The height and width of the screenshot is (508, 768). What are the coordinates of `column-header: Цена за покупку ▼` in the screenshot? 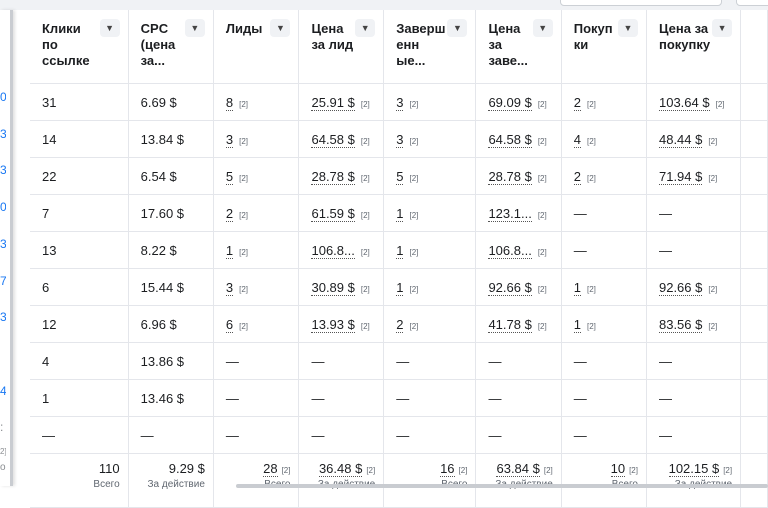 It's located at (694, 47).